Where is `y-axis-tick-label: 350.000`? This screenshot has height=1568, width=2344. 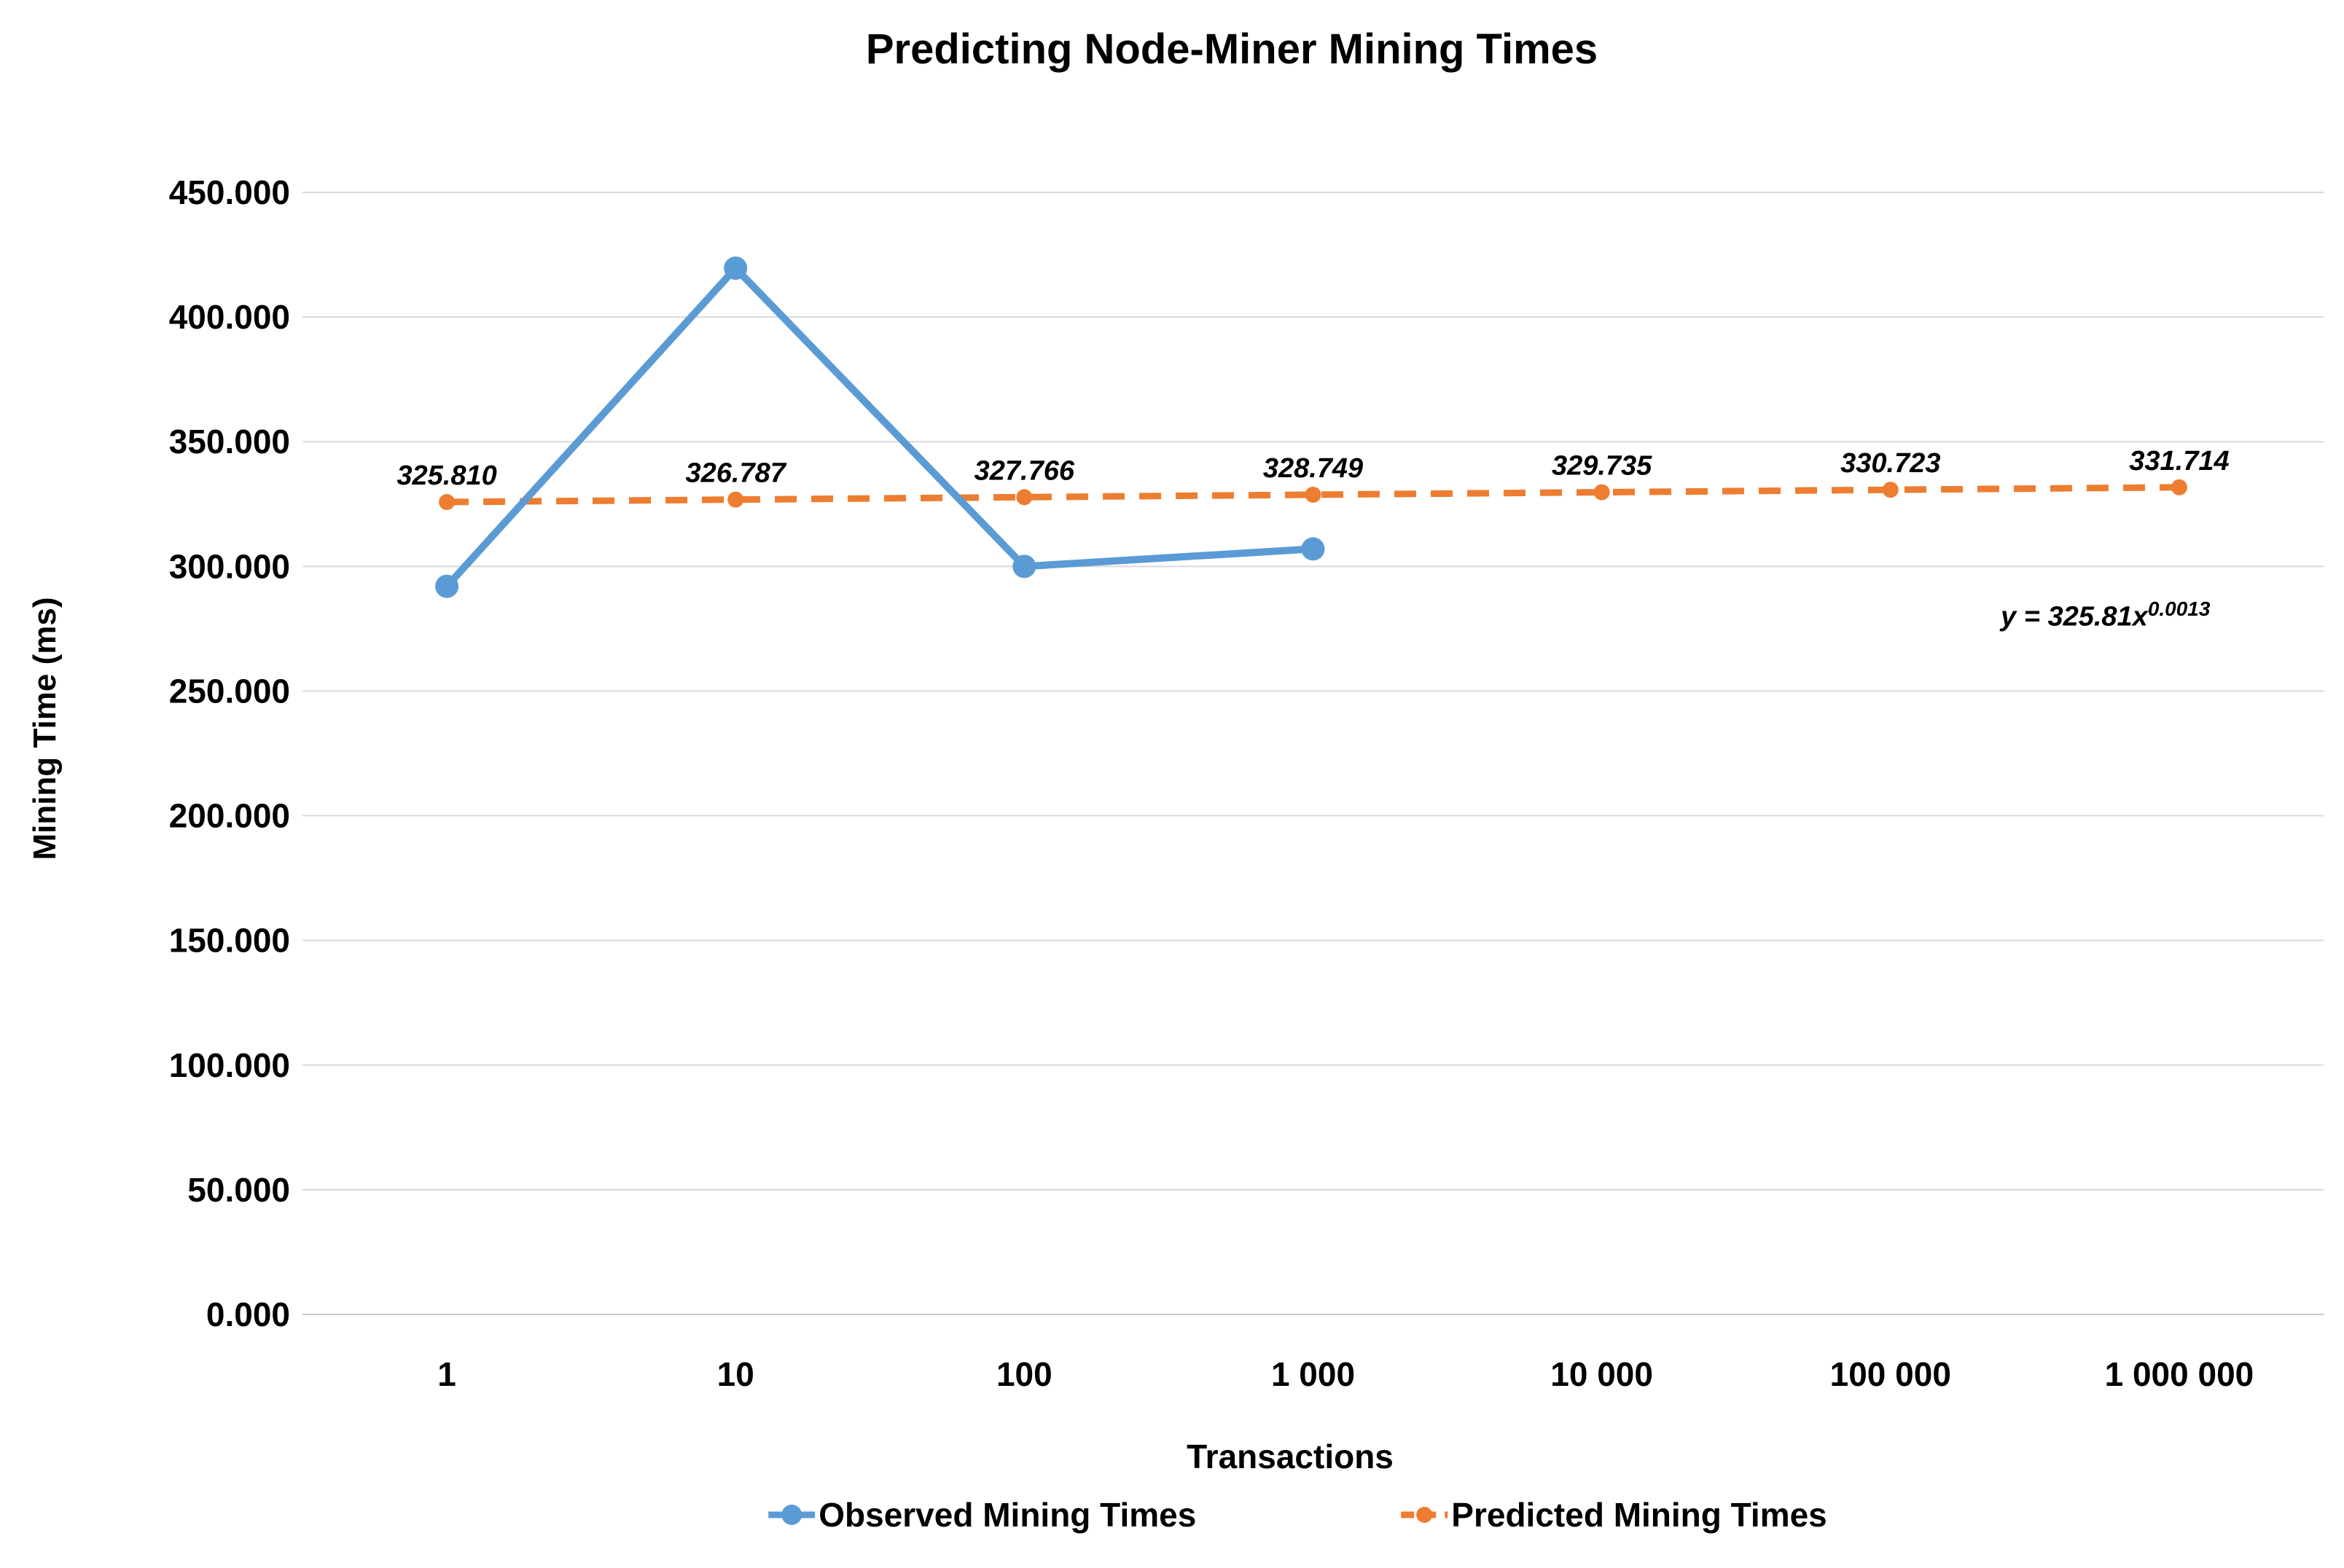 y-axis-tick-label: 350.000 is located at coordinates (229, 441).